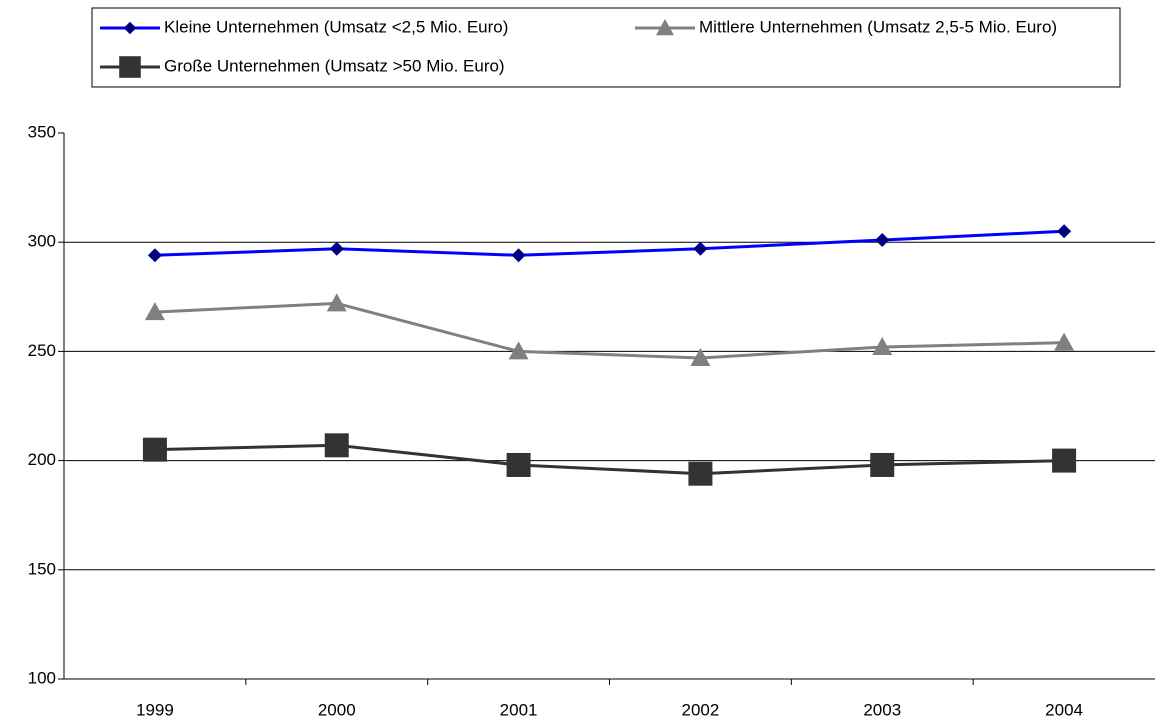 This screenshot has height=727, width=1155. Describe the element at coordinates (519, 709) in the screenshot. I see `x-tick-label: 2001` at that location.